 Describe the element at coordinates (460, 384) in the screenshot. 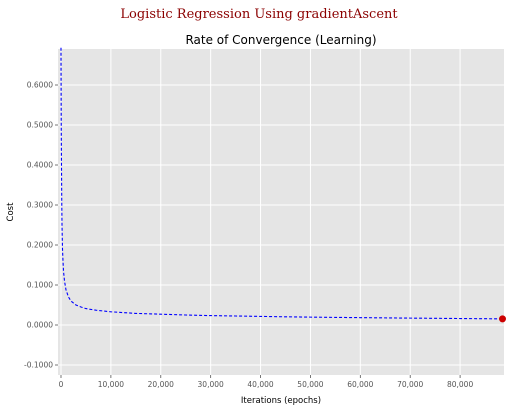

I see `x-tick-label: 80,000` at that location.